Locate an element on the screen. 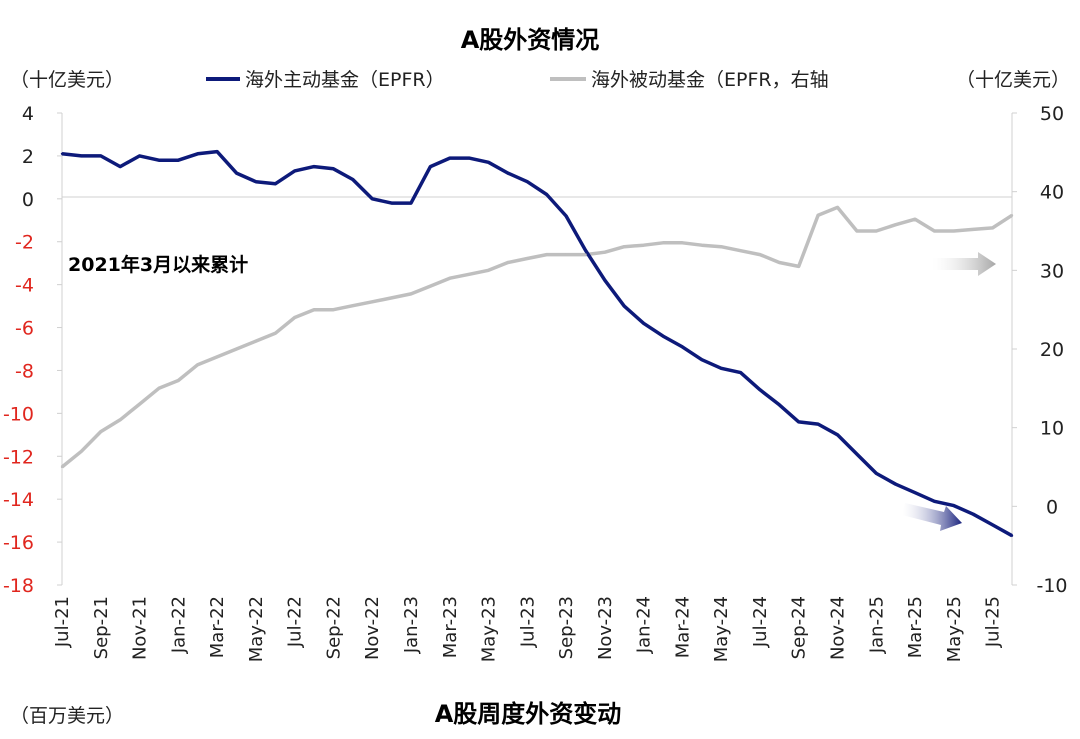 The height and width of the screenshot is (739, 1080). x-tick-label: Jul-25 is located at coordinates (993, 622).